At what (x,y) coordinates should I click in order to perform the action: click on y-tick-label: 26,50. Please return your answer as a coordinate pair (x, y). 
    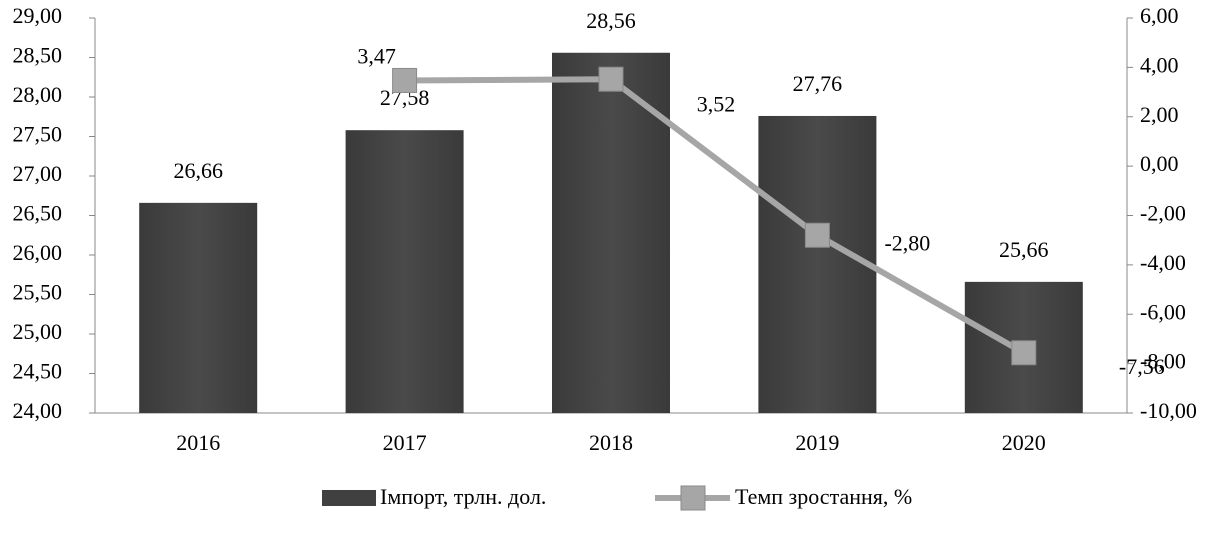
    Looking at the image, I should click on (38, 213).